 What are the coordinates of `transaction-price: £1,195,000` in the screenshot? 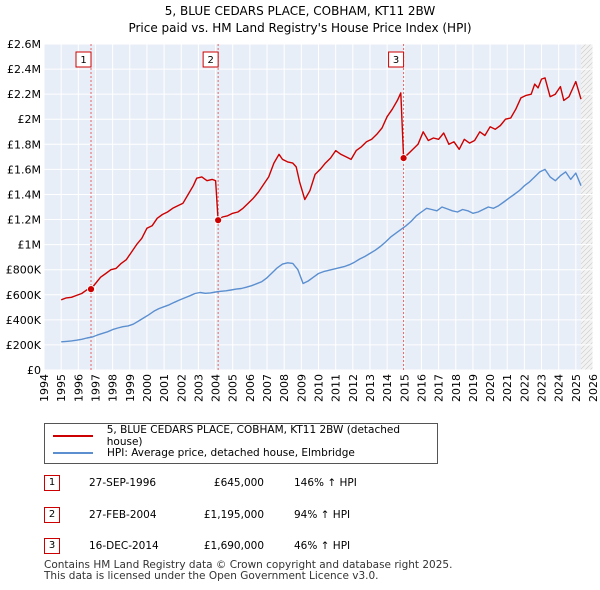 It's located at (233, 515).